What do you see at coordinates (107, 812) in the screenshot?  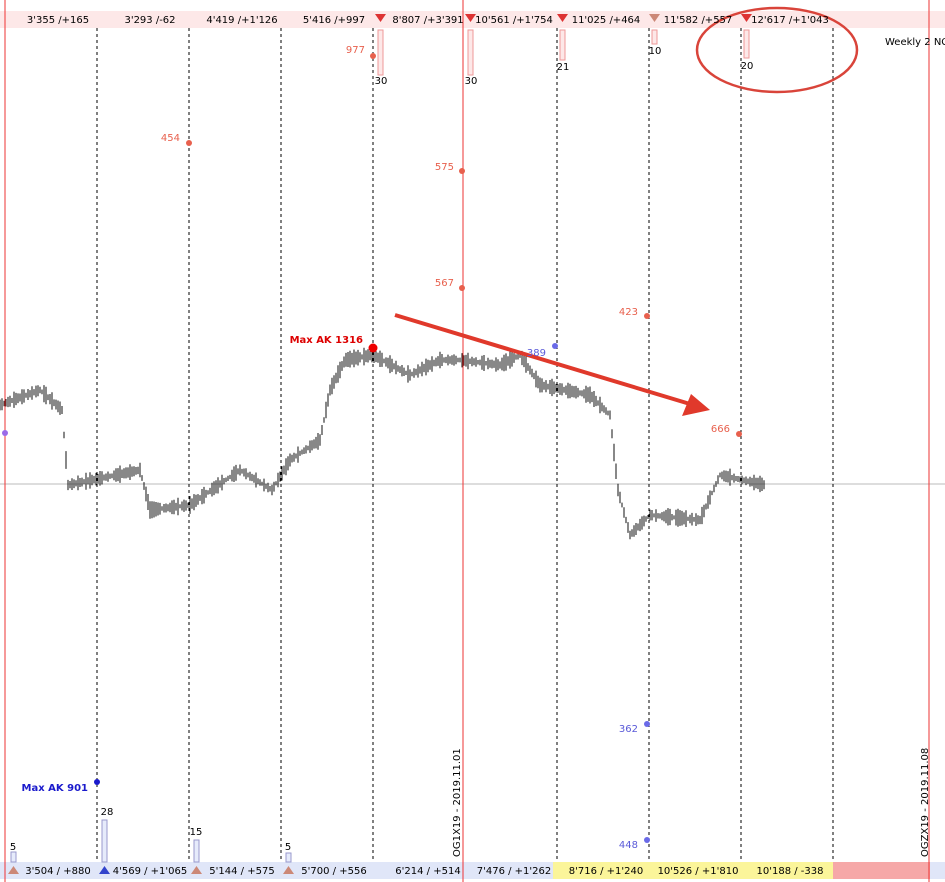 I see `marker-label: 28` at bounding box center [107, 812].